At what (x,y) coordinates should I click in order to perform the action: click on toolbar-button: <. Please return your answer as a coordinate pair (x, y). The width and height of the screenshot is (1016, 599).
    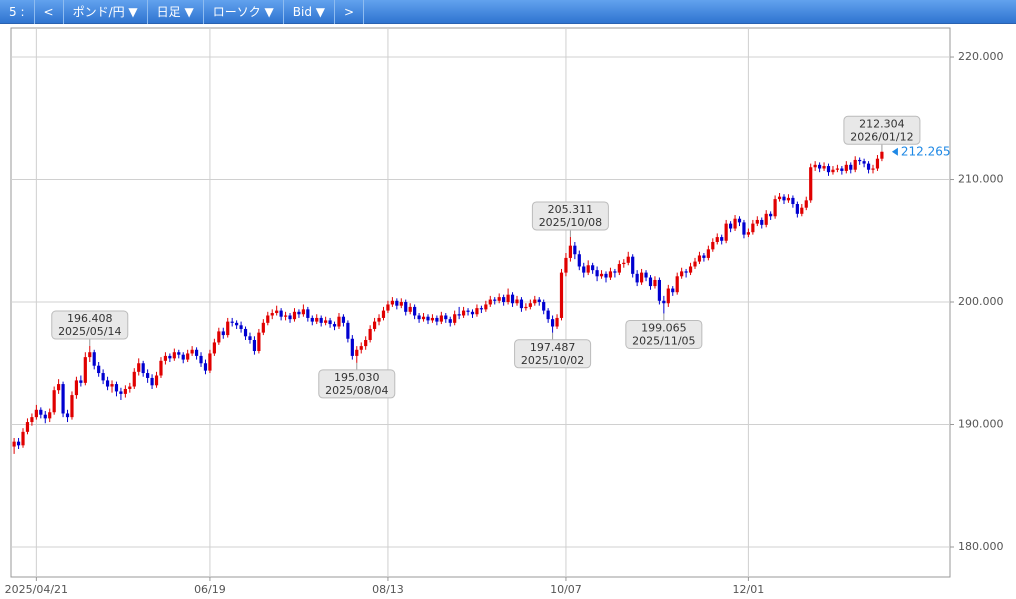
    Looking at the image, I should click on (49, 12).